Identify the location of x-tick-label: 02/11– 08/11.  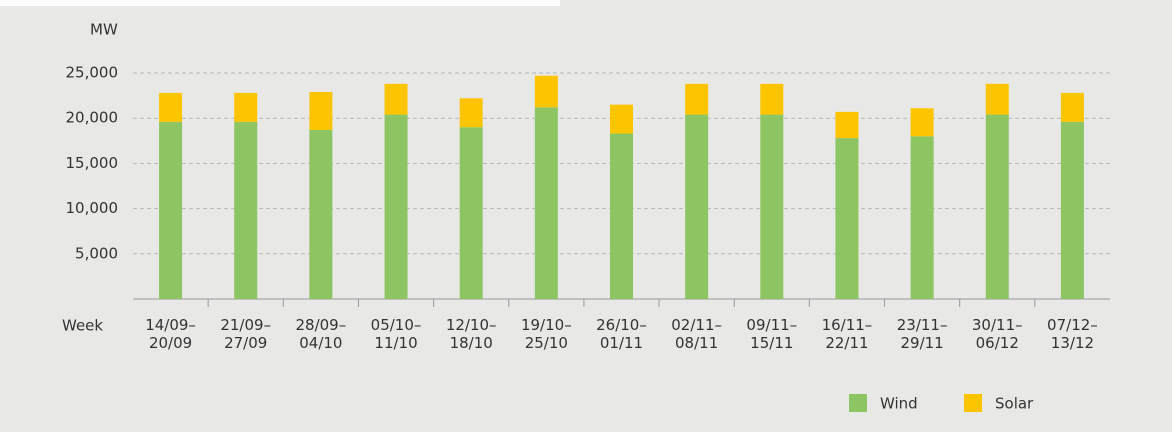
(696, 334).